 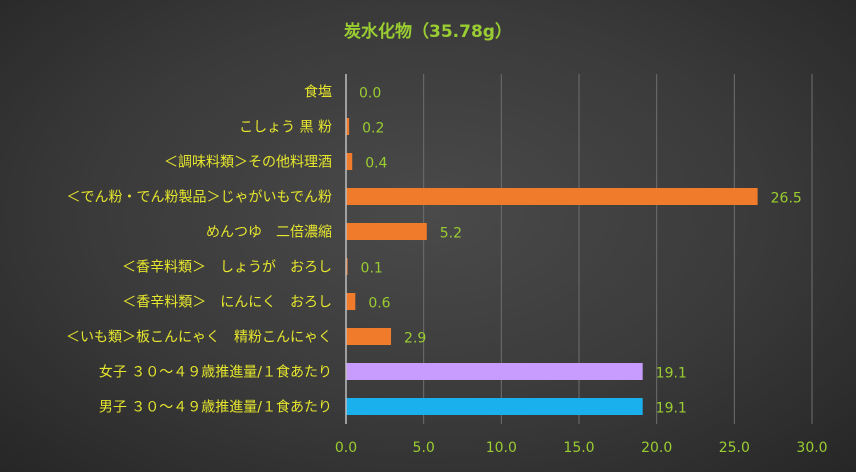 I want to click on value-label: 0.0, so click(x=370, y=94).